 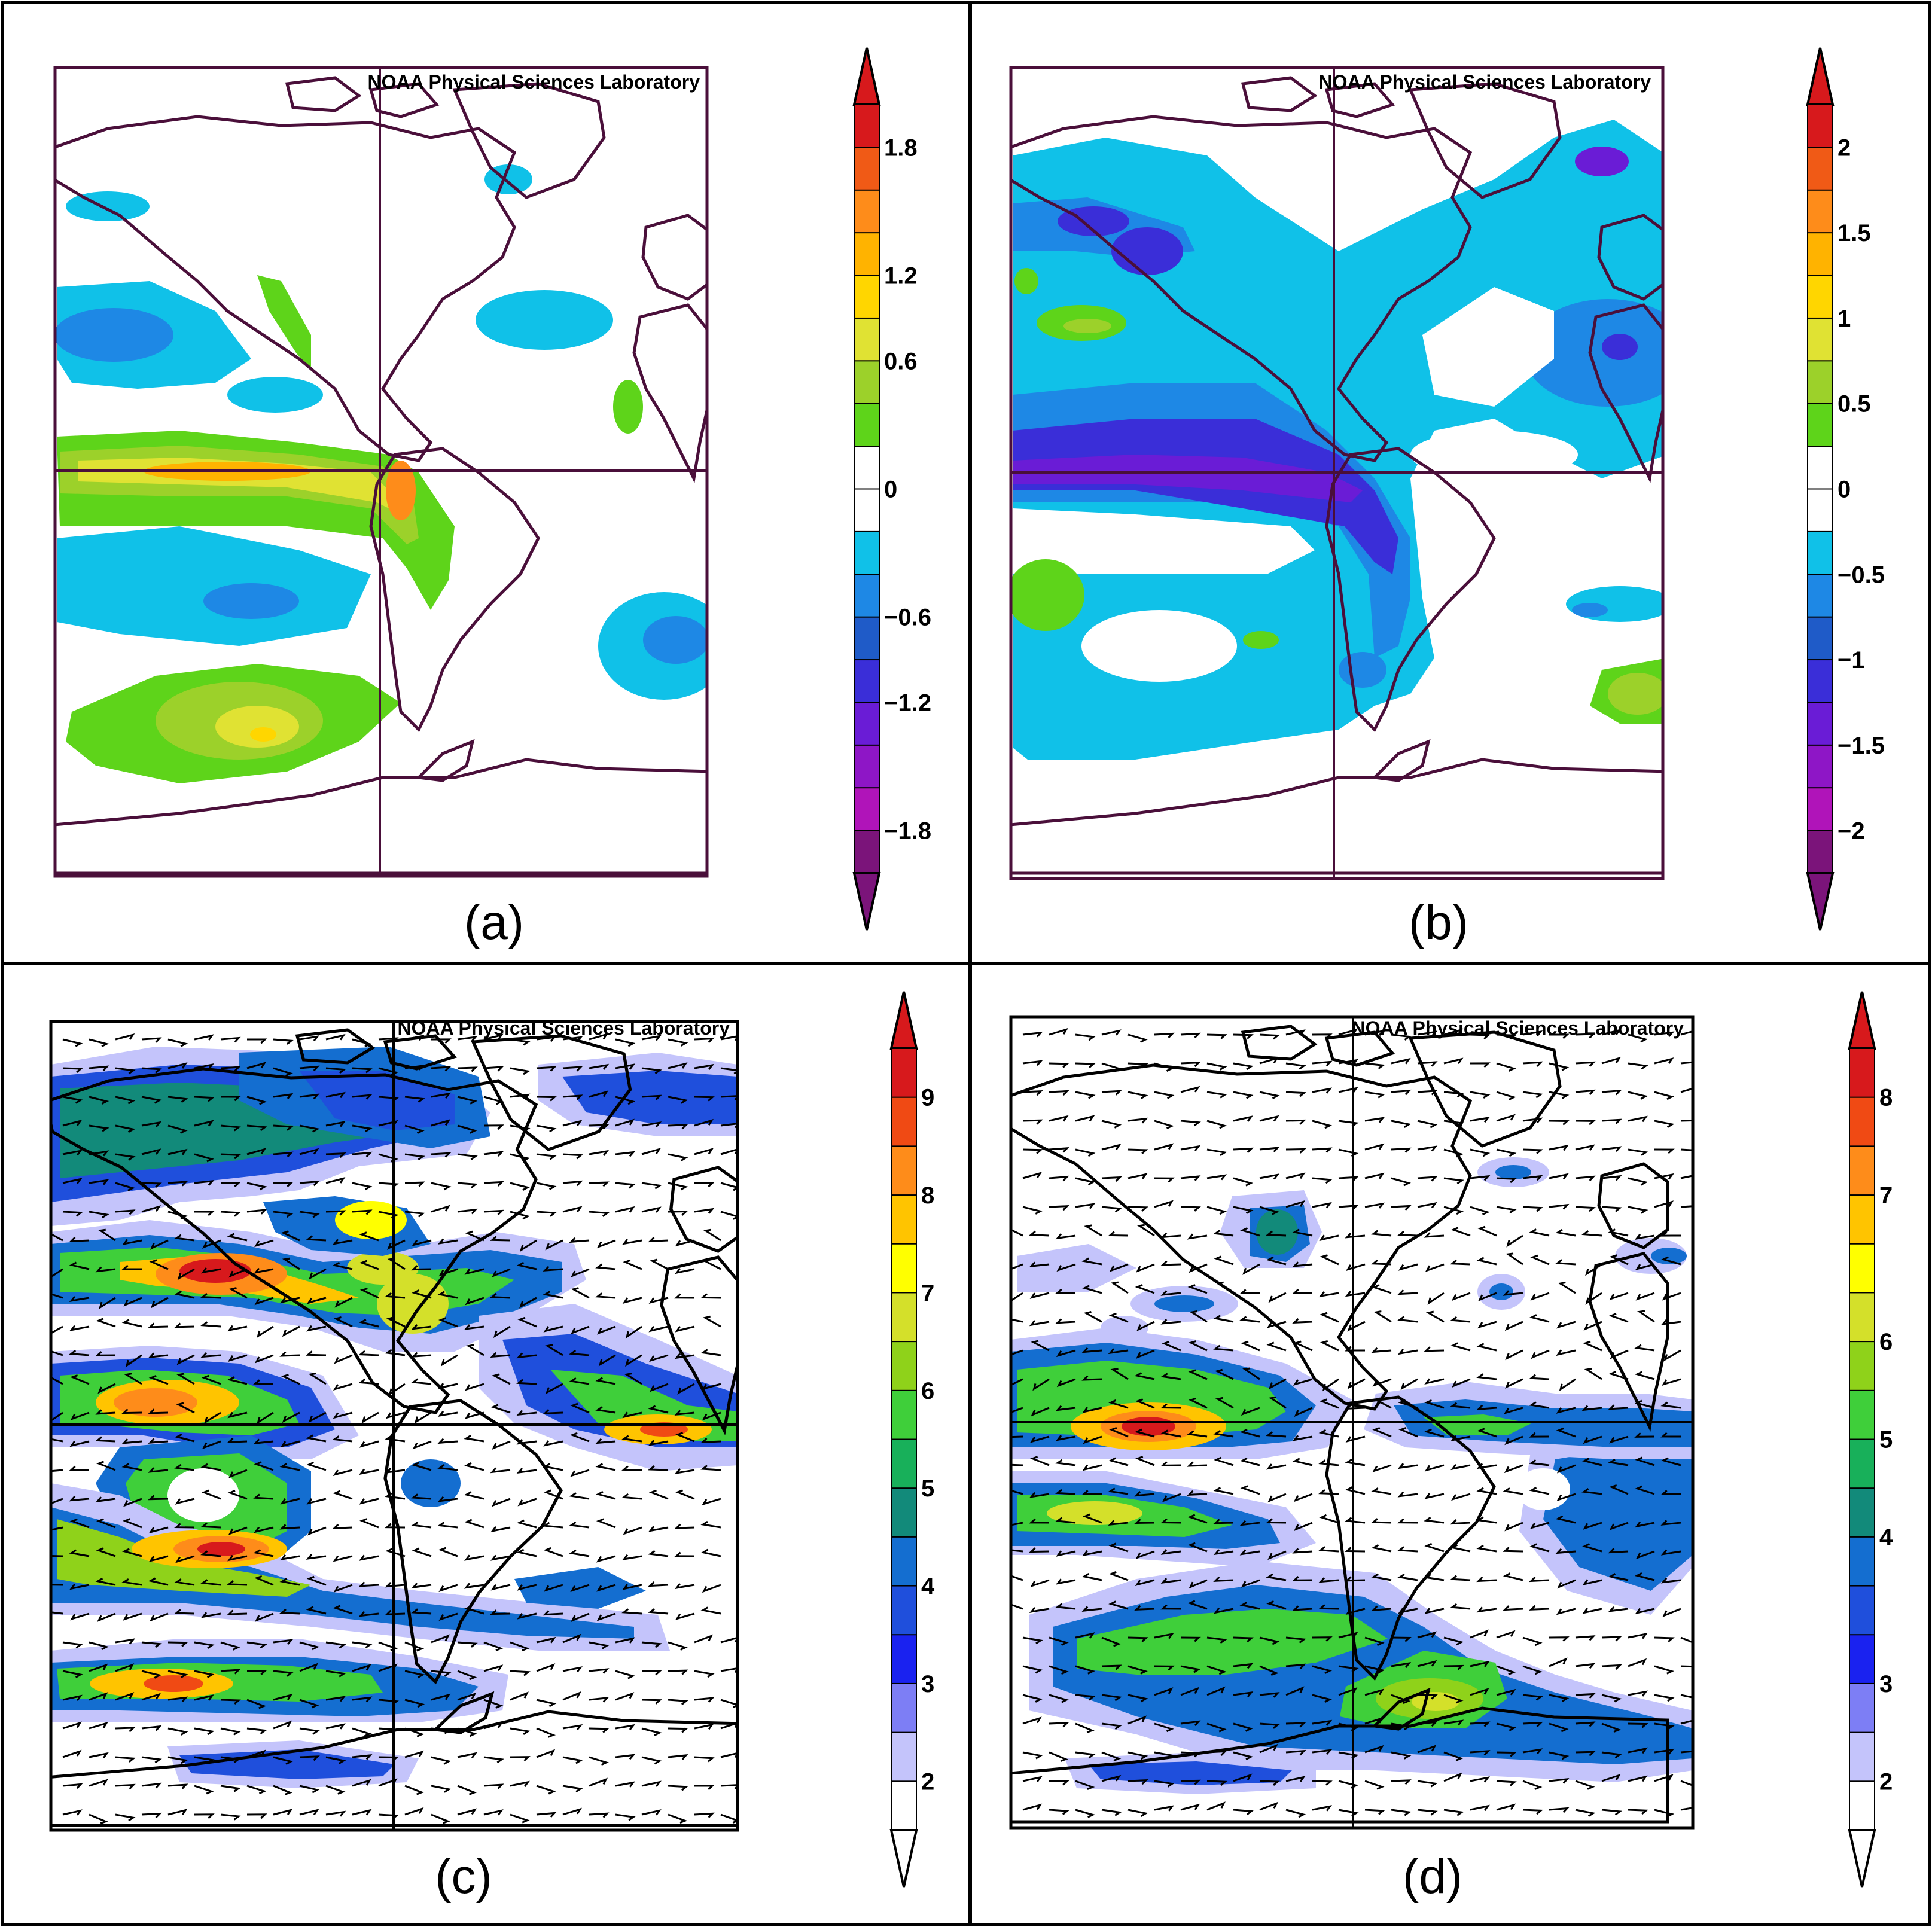 What do you see at coordinates (1851, 831) in the screenshot?
I see `colorbar-tick-label: −2` at bounding box center [1851, 831].